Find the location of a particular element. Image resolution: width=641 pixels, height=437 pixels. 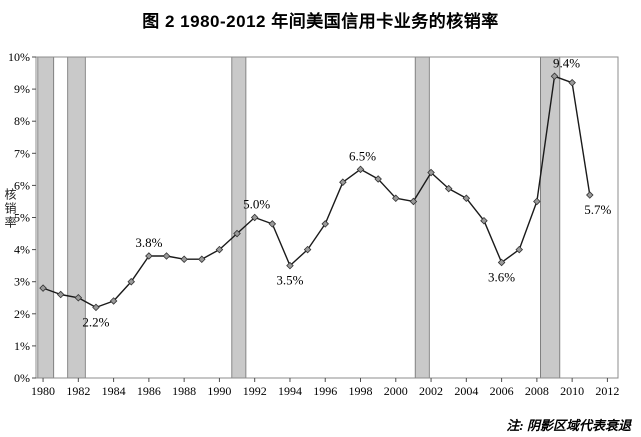

x-tick-label: 2002 is located at coordinates (431, 391).